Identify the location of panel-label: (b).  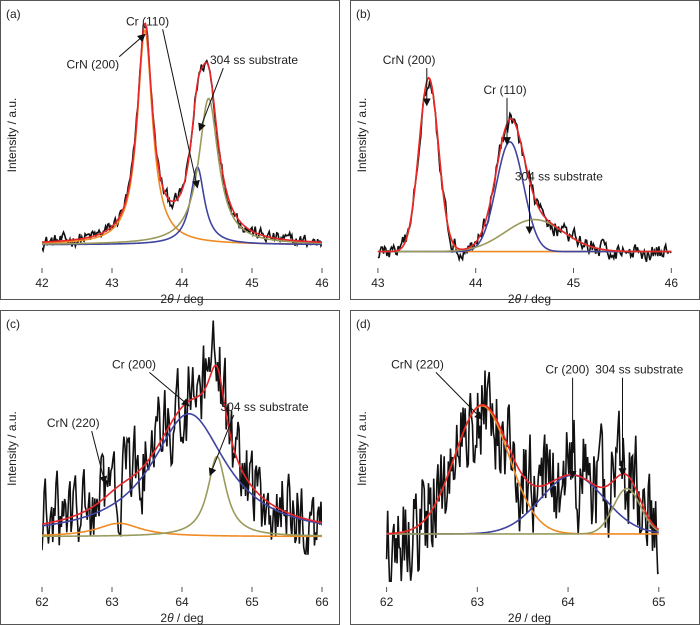
(363, 14).